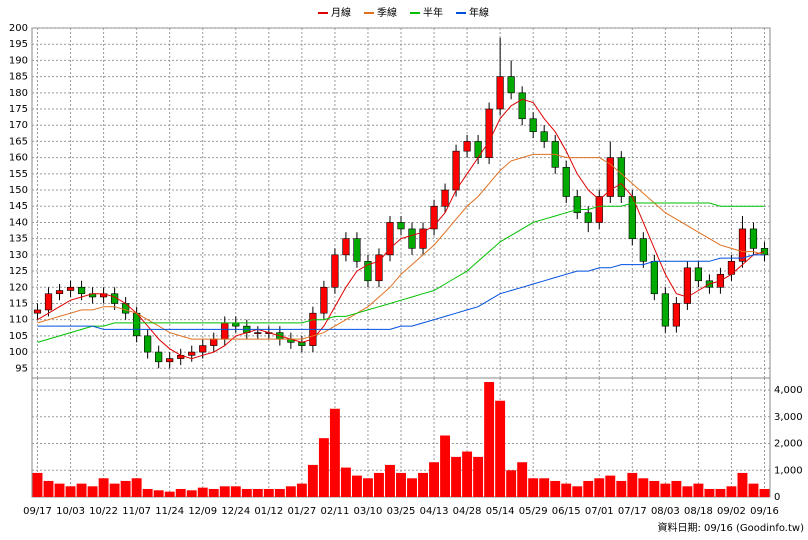 The height and width of the screenshot is (540, 808). What do you see at coordinates (235, 511) in the screenshot?
I see `x-tick-label: 12/24` at bounding box center [235, 511].